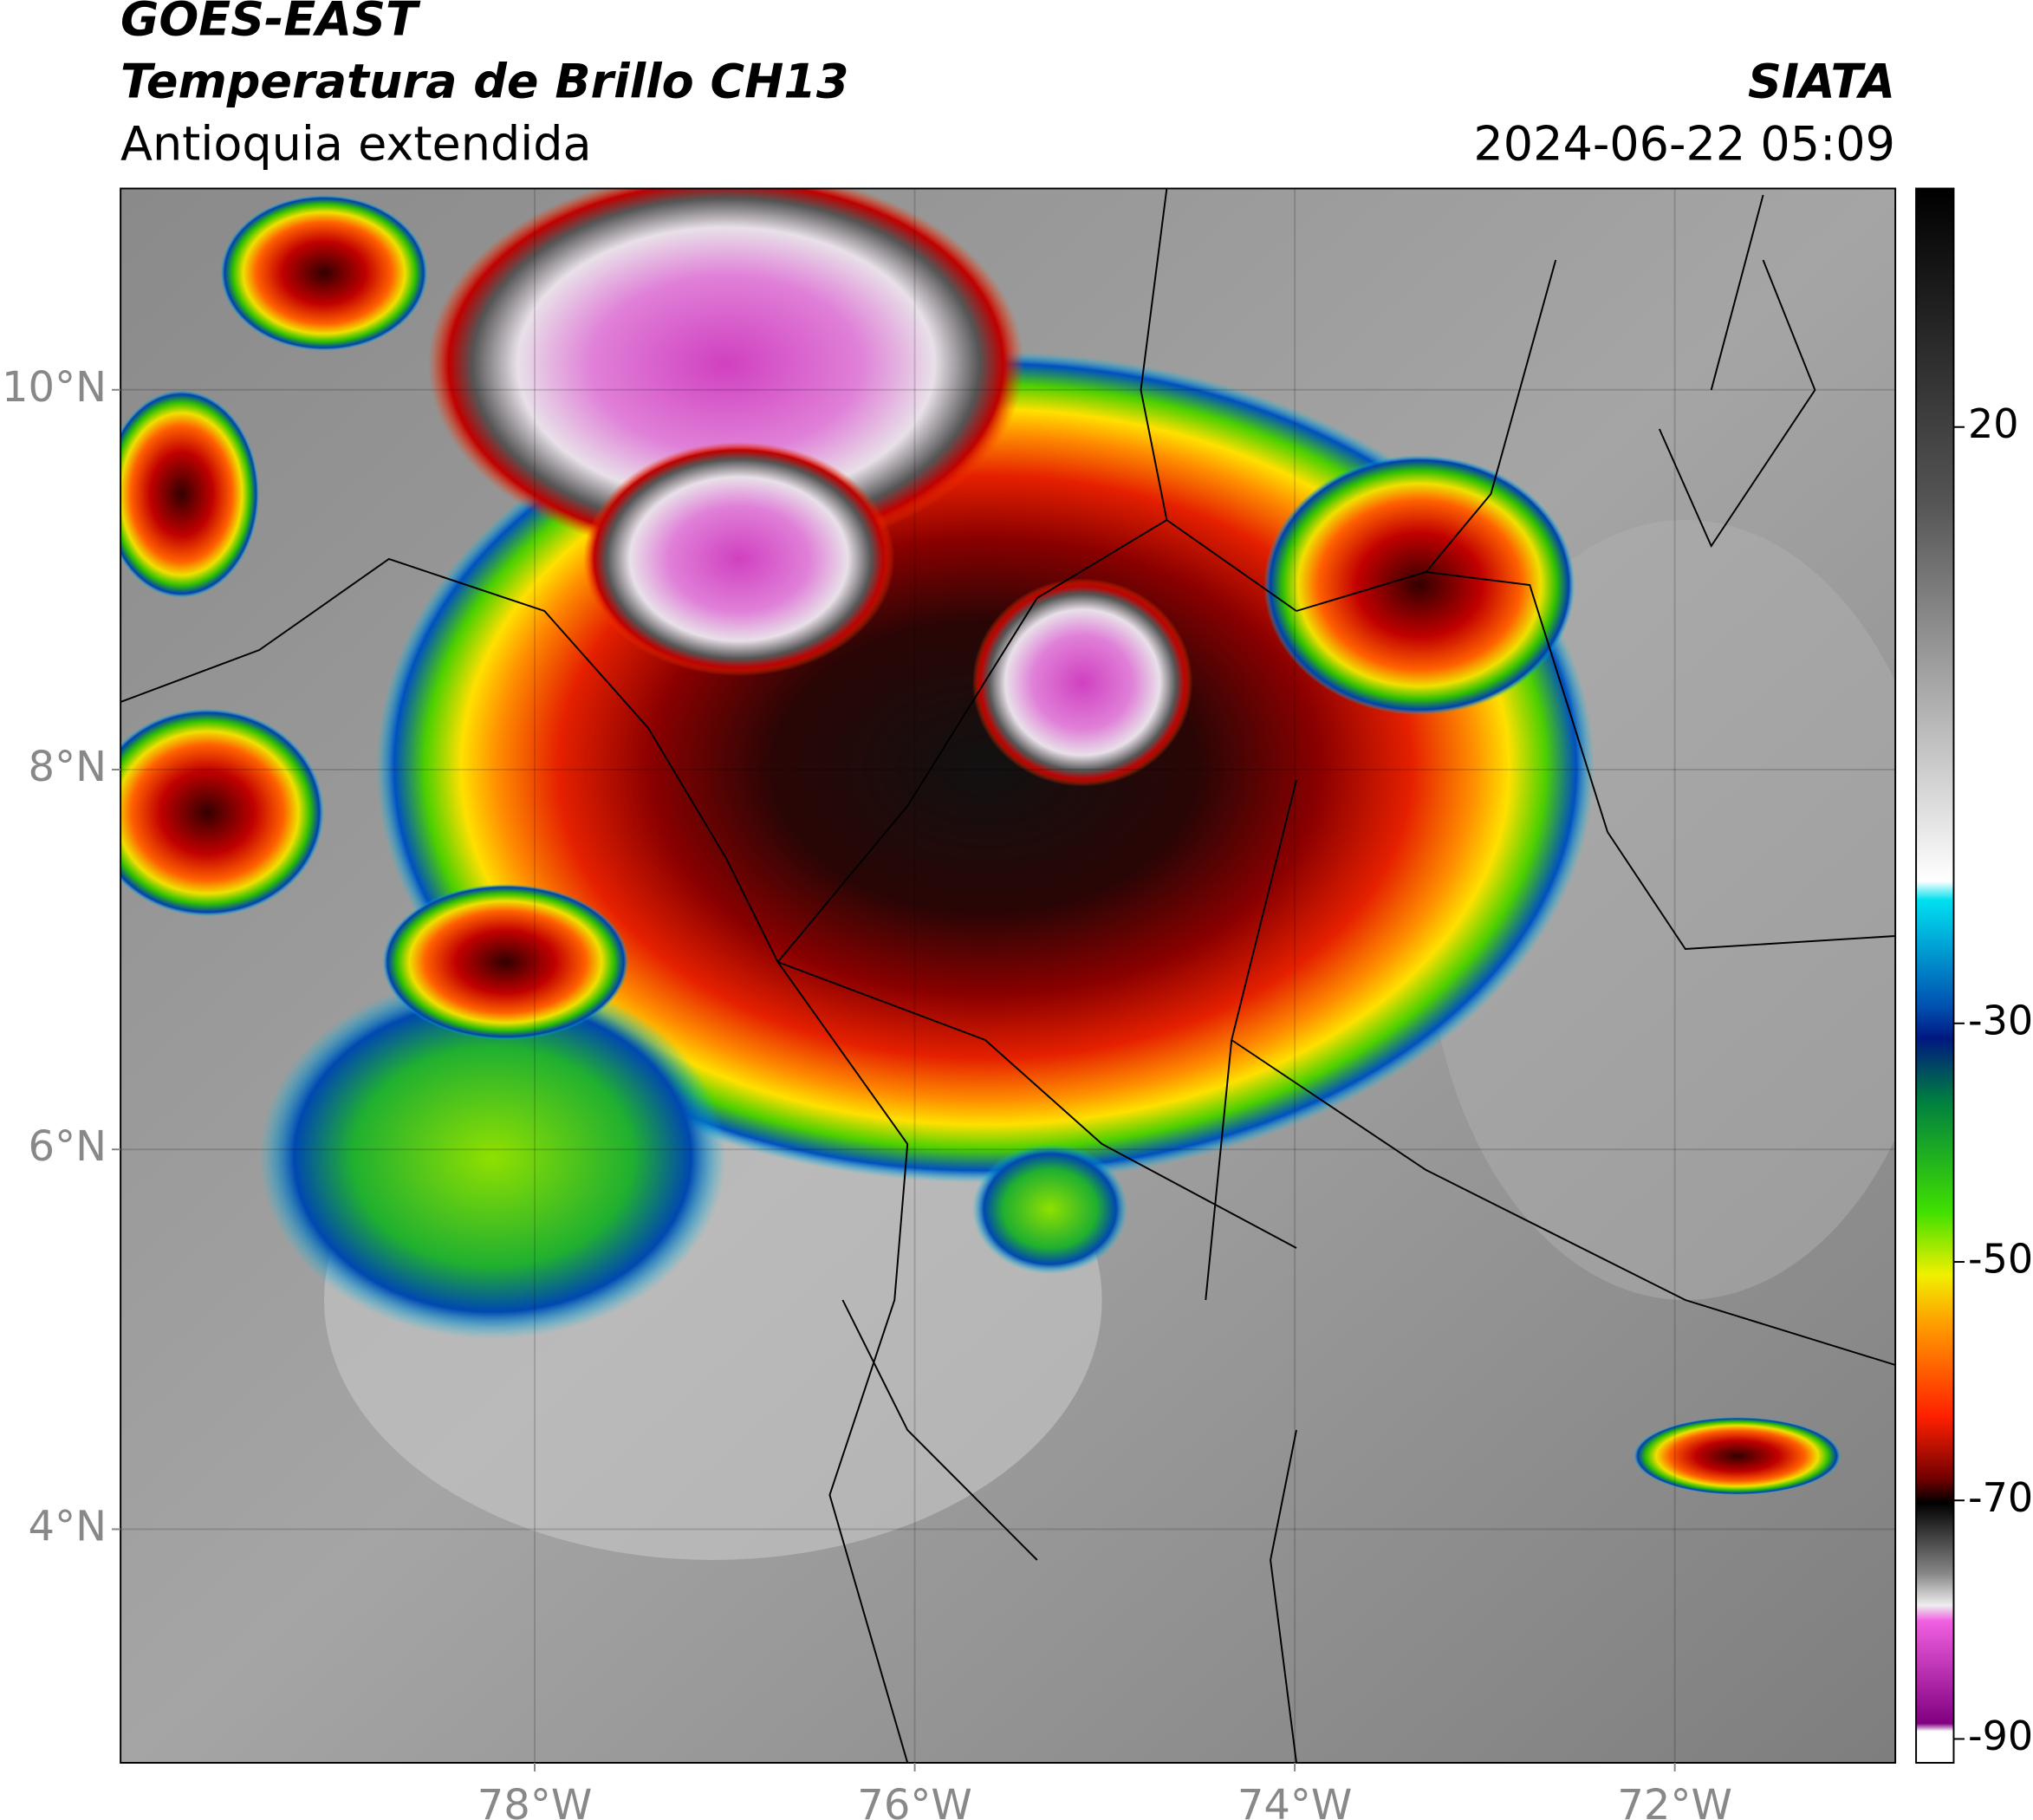 This screenshot has height=1820, width=2033. I want to click on colorbar-tick-label: -90, so click(2000, 1736).